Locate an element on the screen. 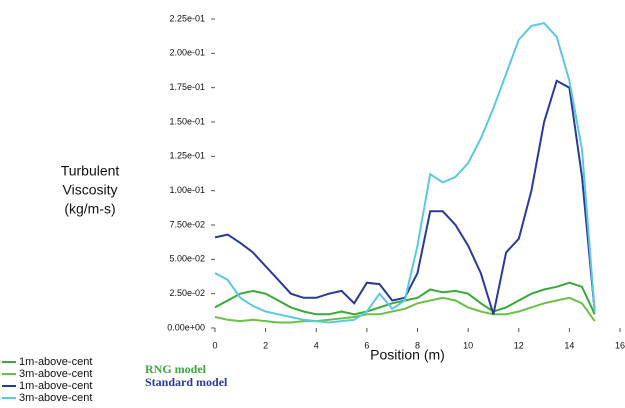  legend-box is located at coordinates (70, 381).